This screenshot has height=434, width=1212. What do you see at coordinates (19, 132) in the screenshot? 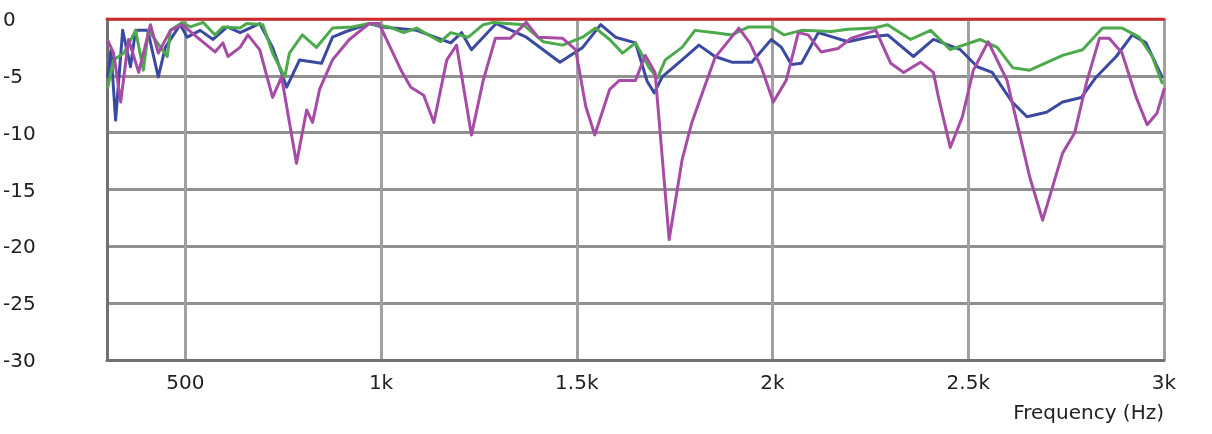
I see `y-tick-label: -10` at bounding box center [19, 132].